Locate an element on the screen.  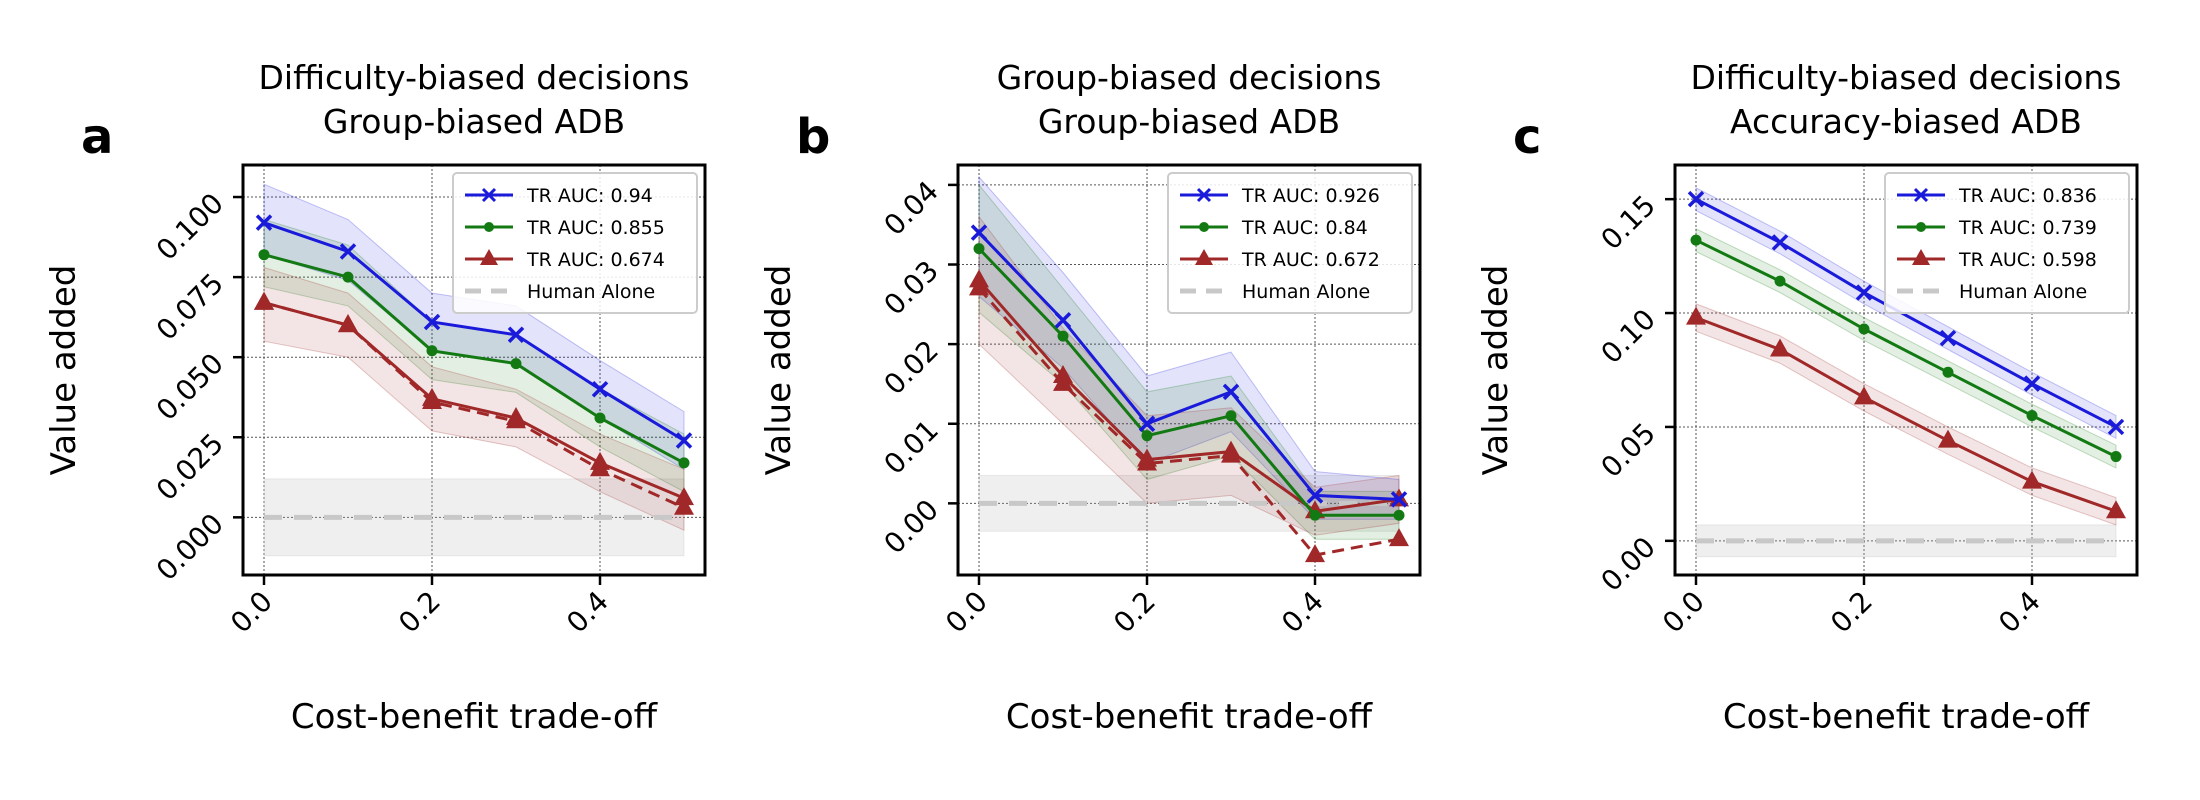
legend-label: TR AUC: 0.672 is located at coordinates (1310, 260).